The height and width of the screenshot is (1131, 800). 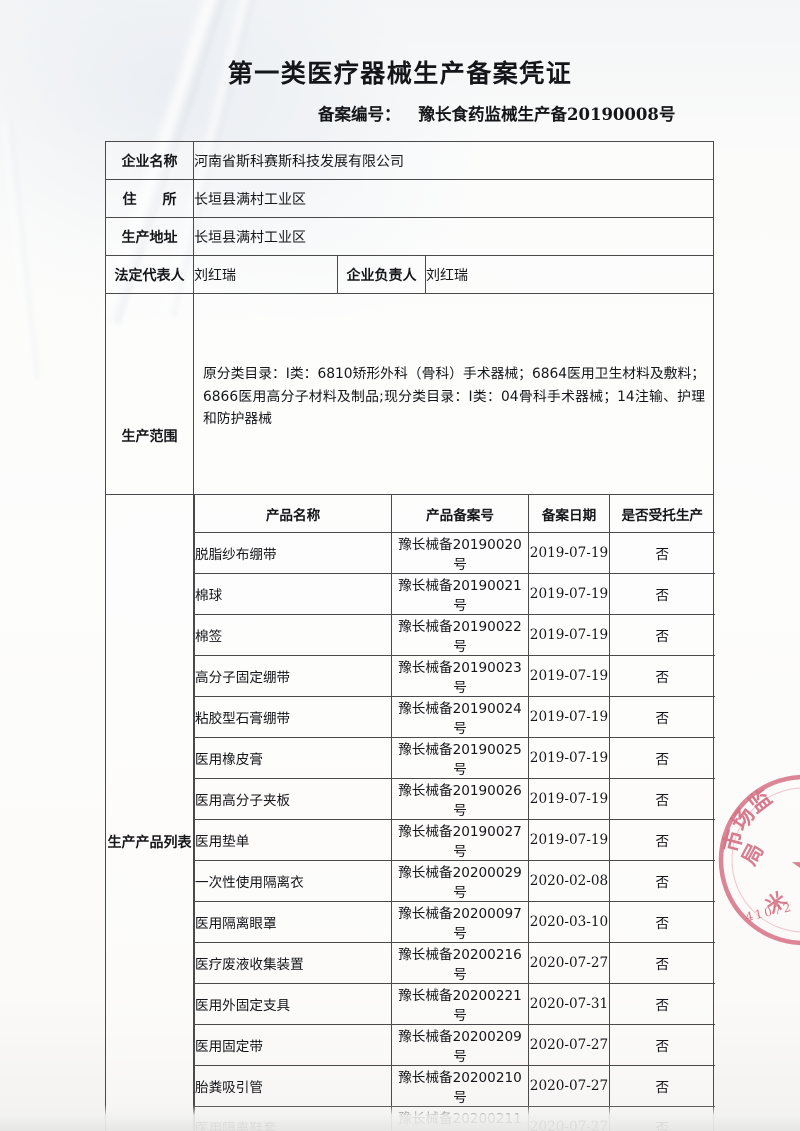 I want to click on product-no-cell: 豫长械备20190025号, so click(x=460, y=758).